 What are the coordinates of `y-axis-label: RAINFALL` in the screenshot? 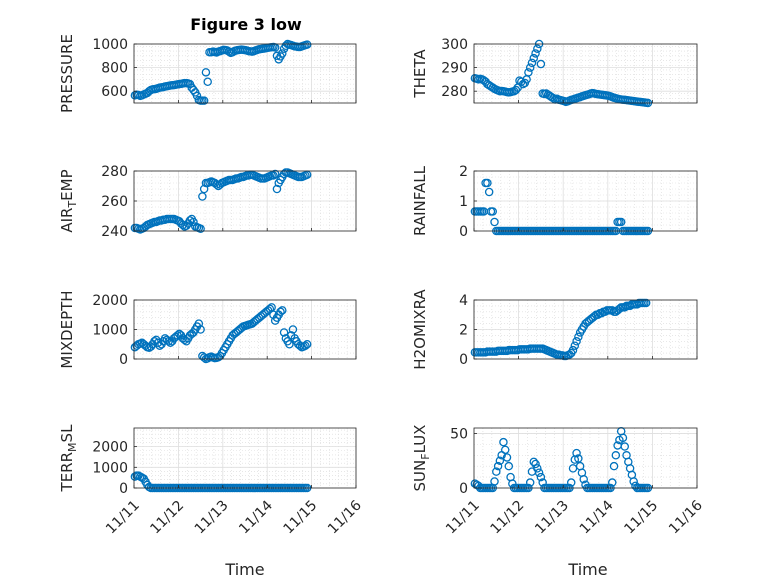 It's located at (420, 200).